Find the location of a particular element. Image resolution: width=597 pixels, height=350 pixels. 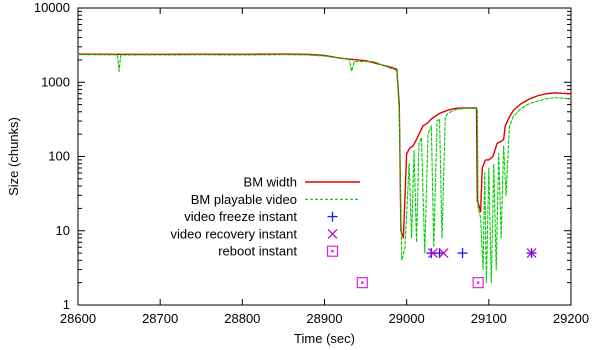

legend-item-reboot-instant: reboot instant is located at coordinates (278, 251).